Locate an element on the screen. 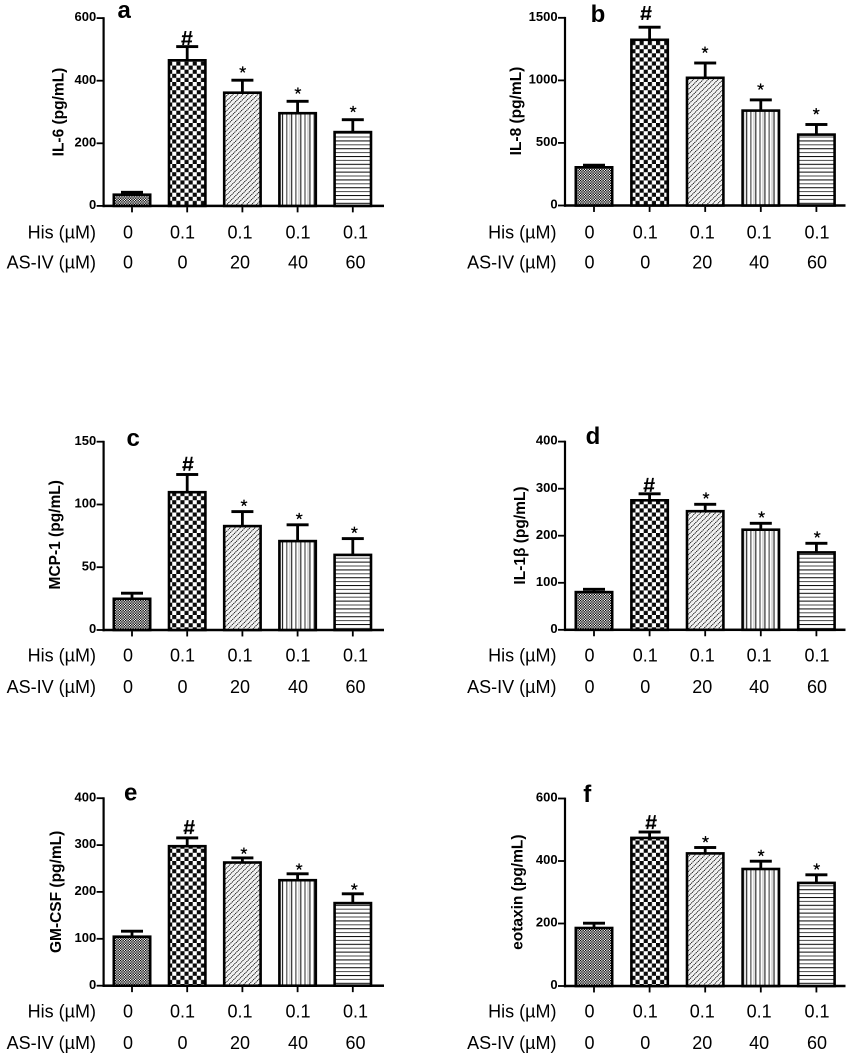  svg-text: IL-1β (pg/mL) is located at coordinates (520, 535).